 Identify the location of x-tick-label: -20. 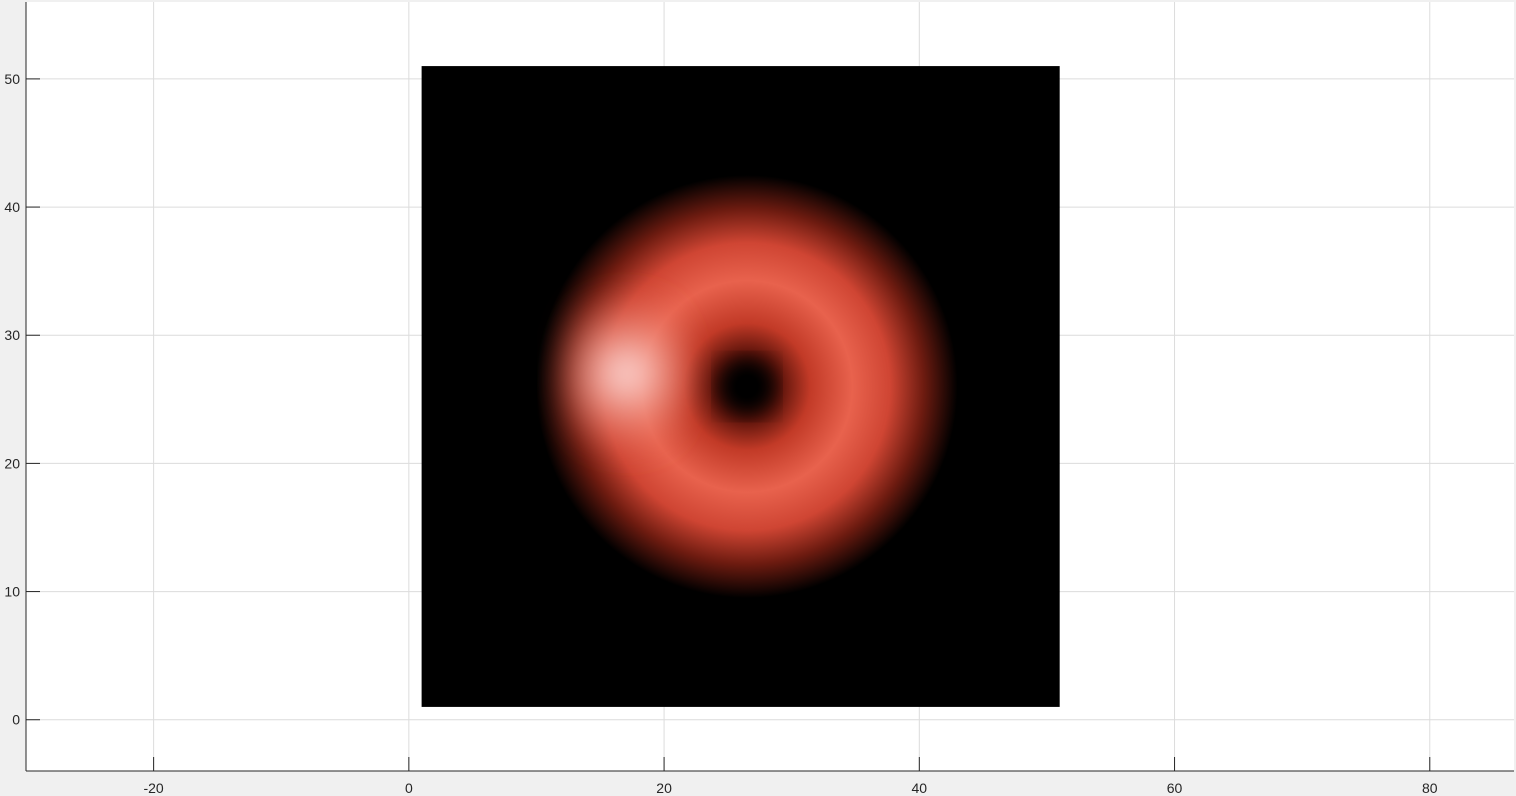
(153, 788).